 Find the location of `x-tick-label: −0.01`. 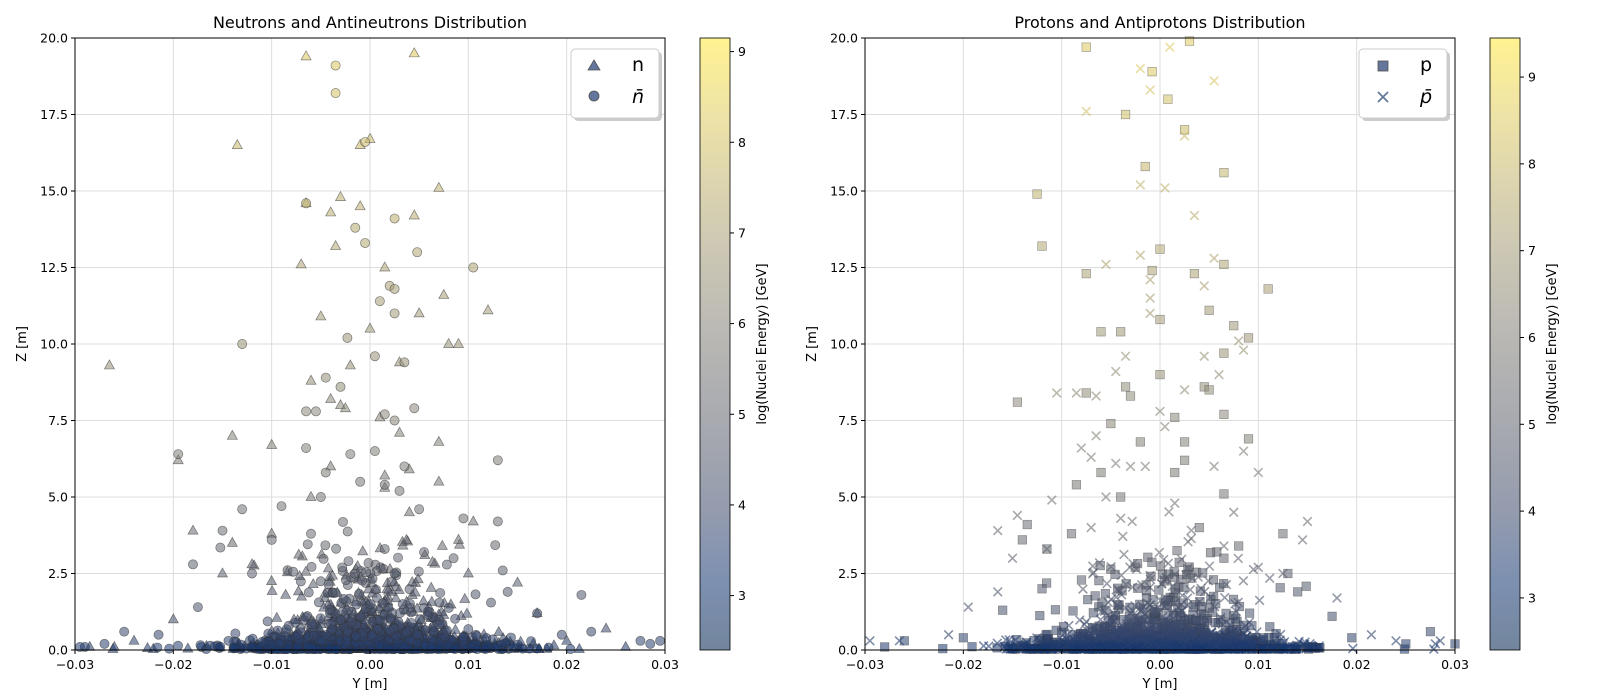

x-tick-label: −0.01 is located at coordinates (1062, 664).